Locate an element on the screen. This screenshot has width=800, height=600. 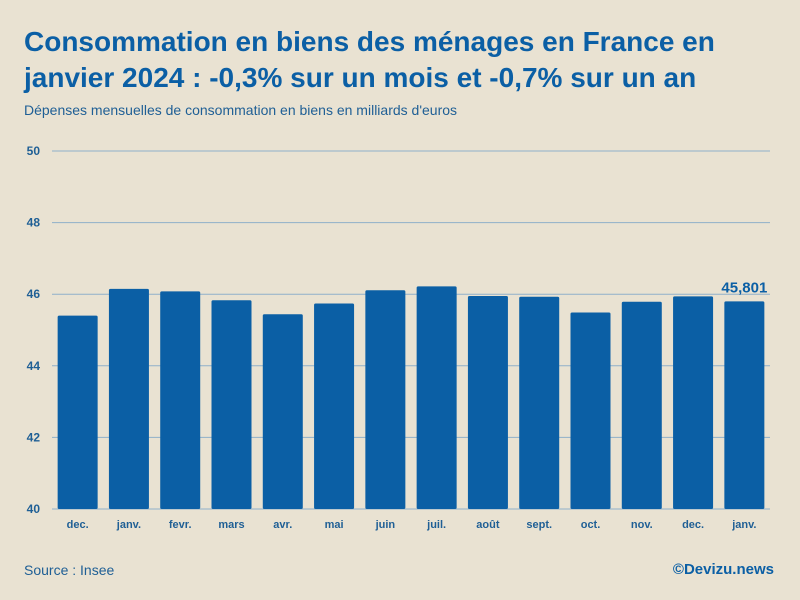
data-label-last: 45,801 is located at coordinates (744, 287).